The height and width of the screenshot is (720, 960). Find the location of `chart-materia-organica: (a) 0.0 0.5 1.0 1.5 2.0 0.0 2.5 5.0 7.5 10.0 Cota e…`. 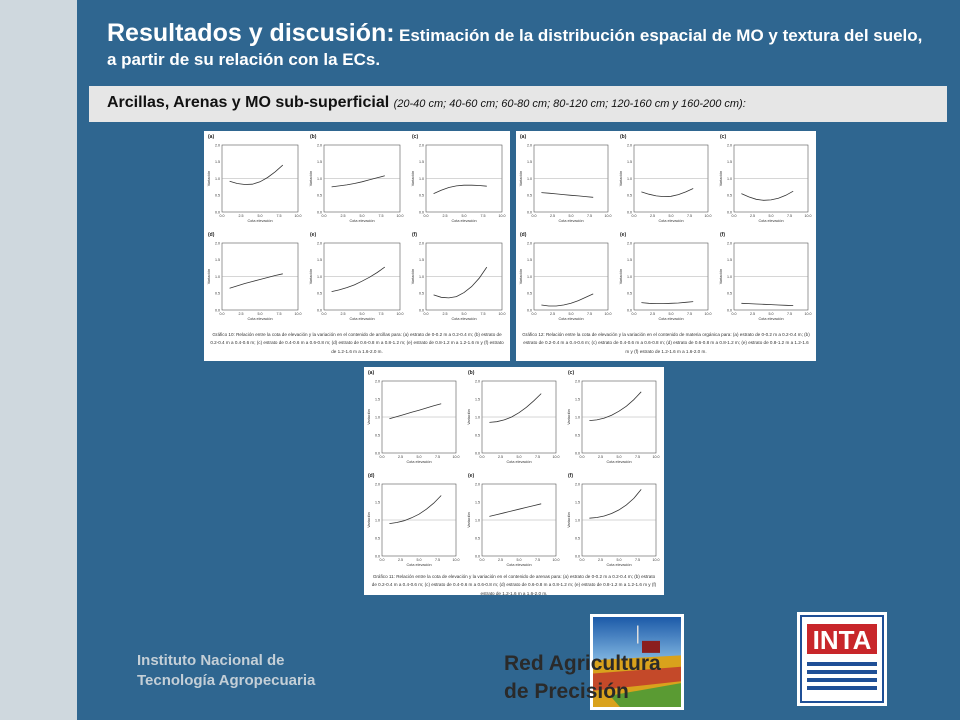

chart-materia-organica: (a) 0.0 0.5 1.0 1.5 2.0 0.0 2.5 5.0 7.5 10.0 Cota e… is located at coordinates (665, 227).